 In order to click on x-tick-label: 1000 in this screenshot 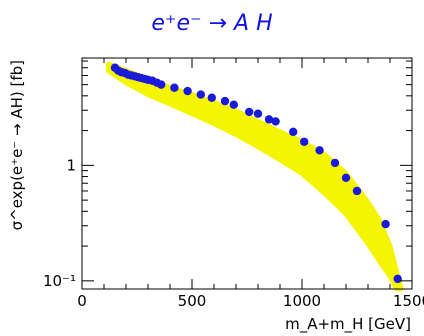, I will do `click(302, 301)`.